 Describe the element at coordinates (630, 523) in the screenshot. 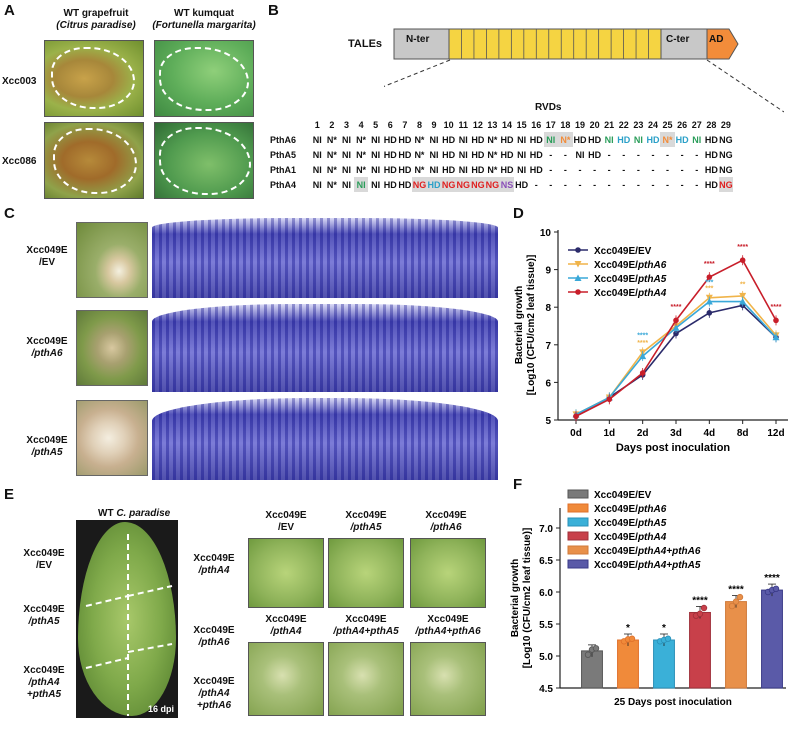

I see `legend-label: Xcc049E/pthA5` at that location.